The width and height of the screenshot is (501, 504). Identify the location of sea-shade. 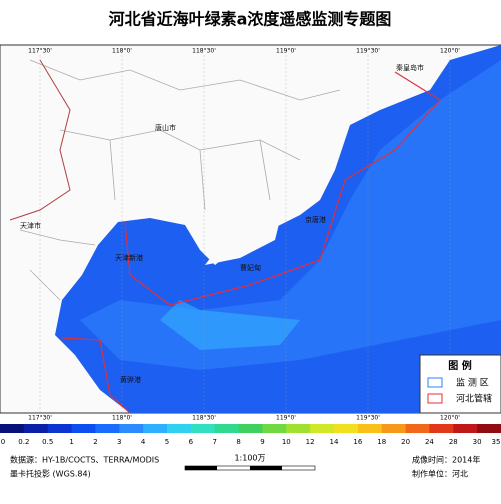
(230, 325).